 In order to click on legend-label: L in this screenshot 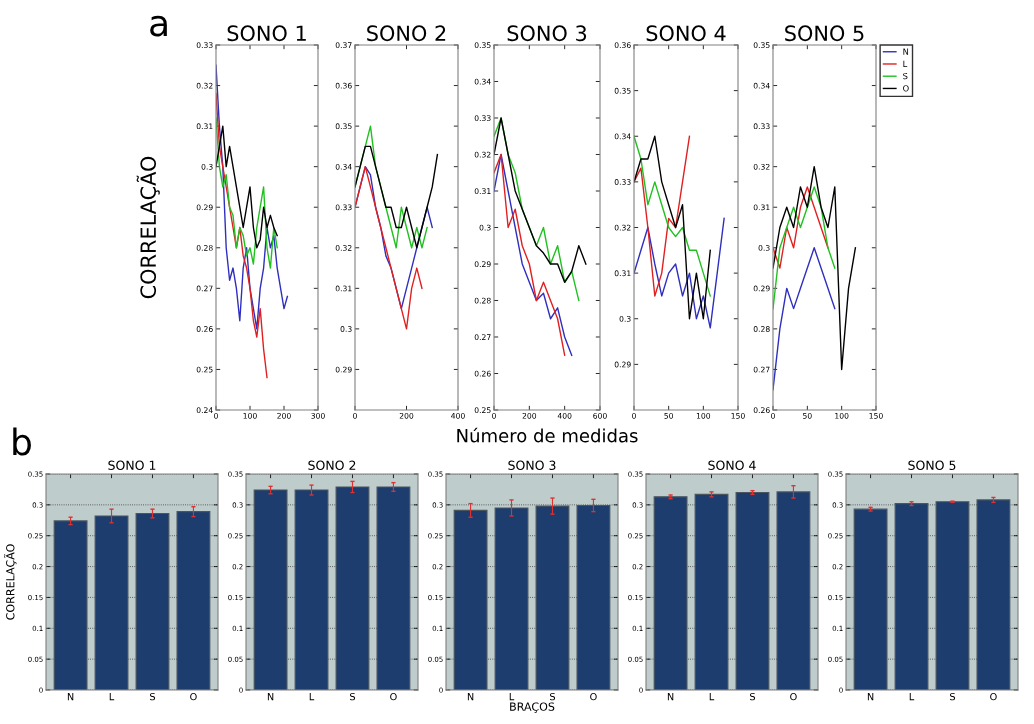, I will do `click(905, 63)`.